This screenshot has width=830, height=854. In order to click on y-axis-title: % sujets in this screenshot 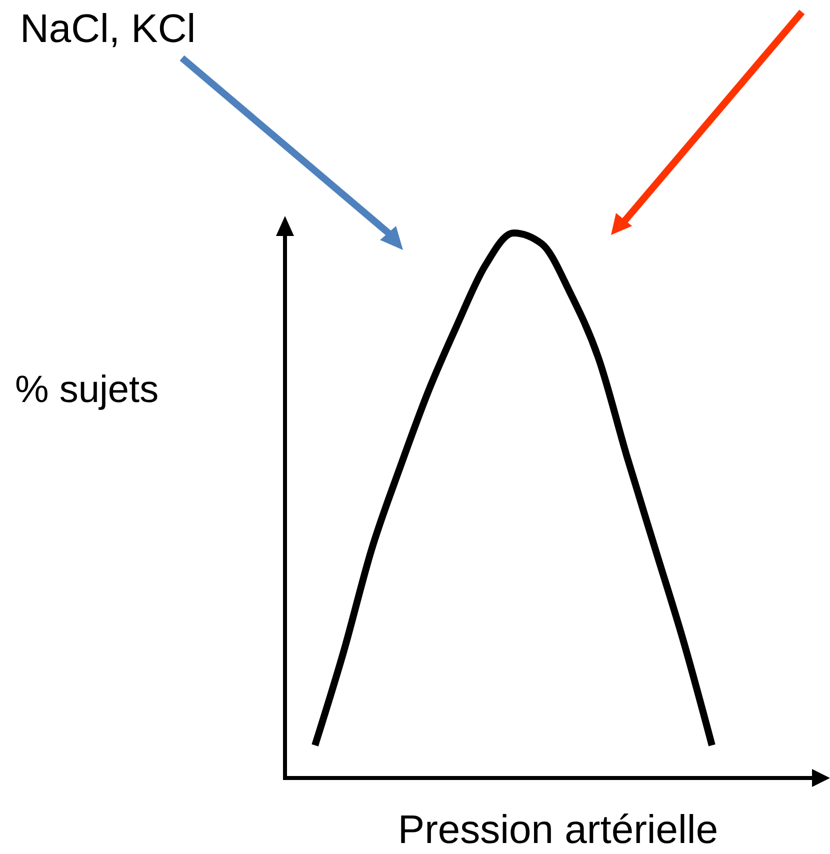, I will do `click(87, 390)`.